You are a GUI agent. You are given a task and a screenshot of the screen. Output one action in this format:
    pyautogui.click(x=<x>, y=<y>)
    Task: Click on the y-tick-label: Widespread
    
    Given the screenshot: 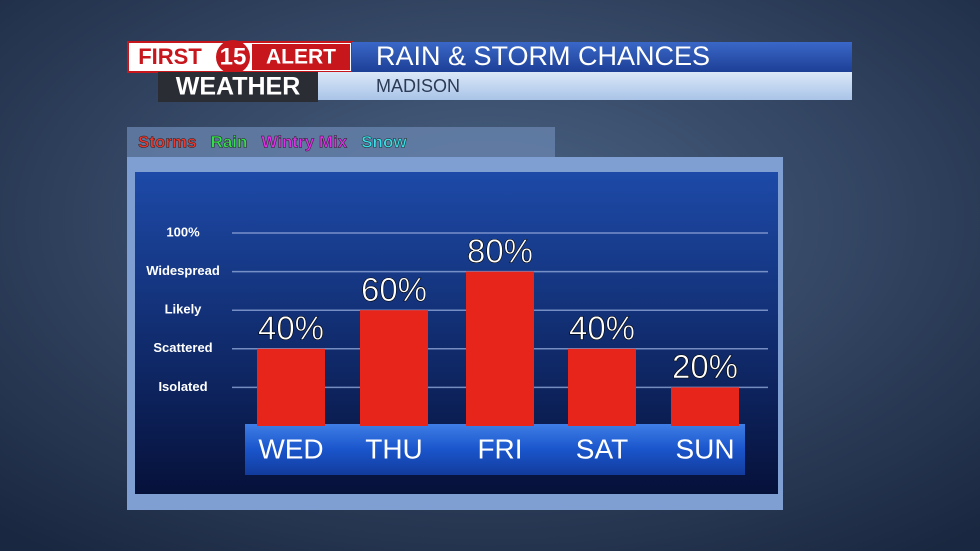 What is the action you would take?
    pyautogui.click(x=183, y=270)
    